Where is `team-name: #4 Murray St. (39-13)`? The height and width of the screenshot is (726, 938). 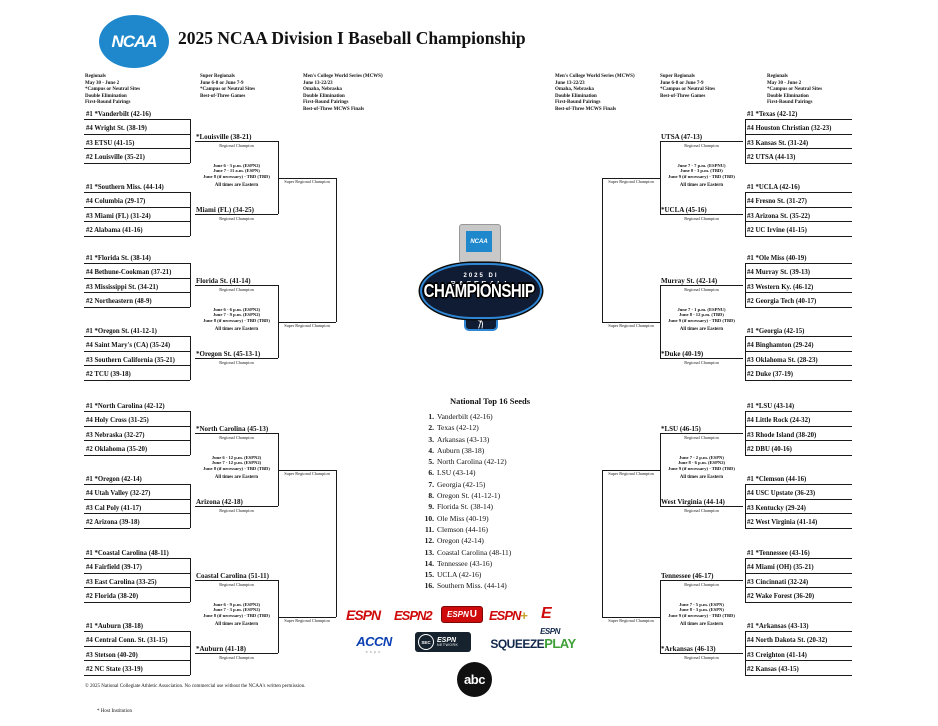
team-name: #4 Murray St. (39-13) is located at coordinates (779, 273).